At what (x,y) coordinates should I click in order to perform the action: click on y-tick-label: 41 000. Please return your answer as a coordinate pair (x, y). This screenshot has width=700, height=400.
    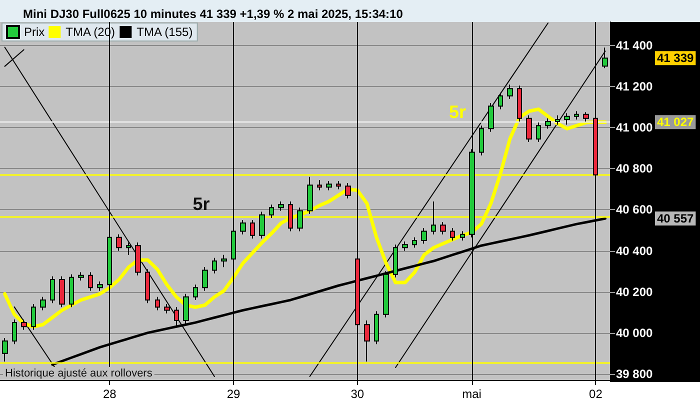
    Looking at the image, I should click on (635, 127).